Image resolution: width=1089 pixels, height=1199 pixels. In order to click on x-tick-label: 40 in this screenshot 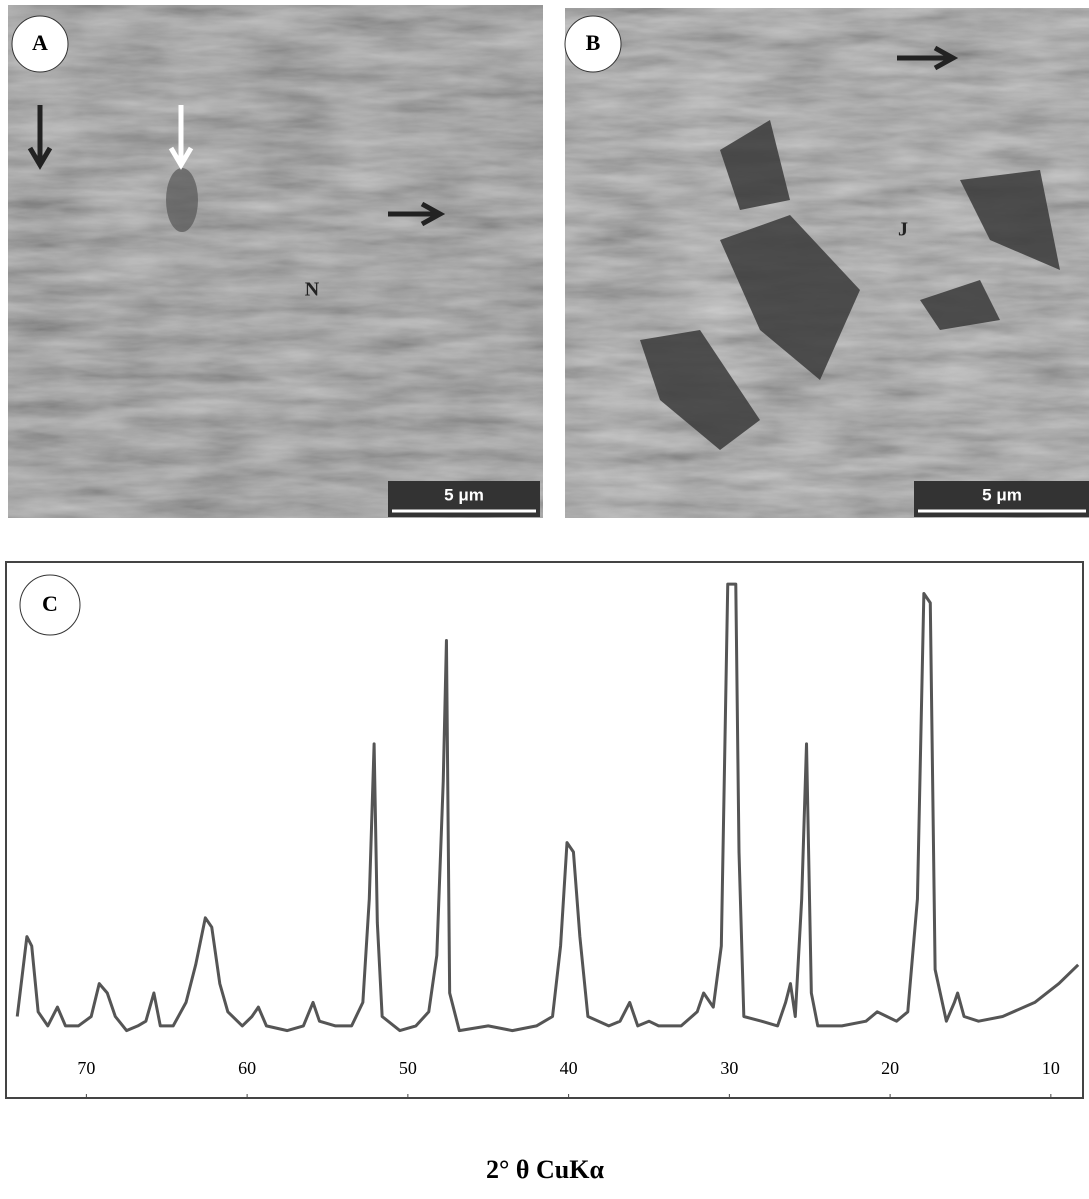, I will do `click(569, 1068)`.